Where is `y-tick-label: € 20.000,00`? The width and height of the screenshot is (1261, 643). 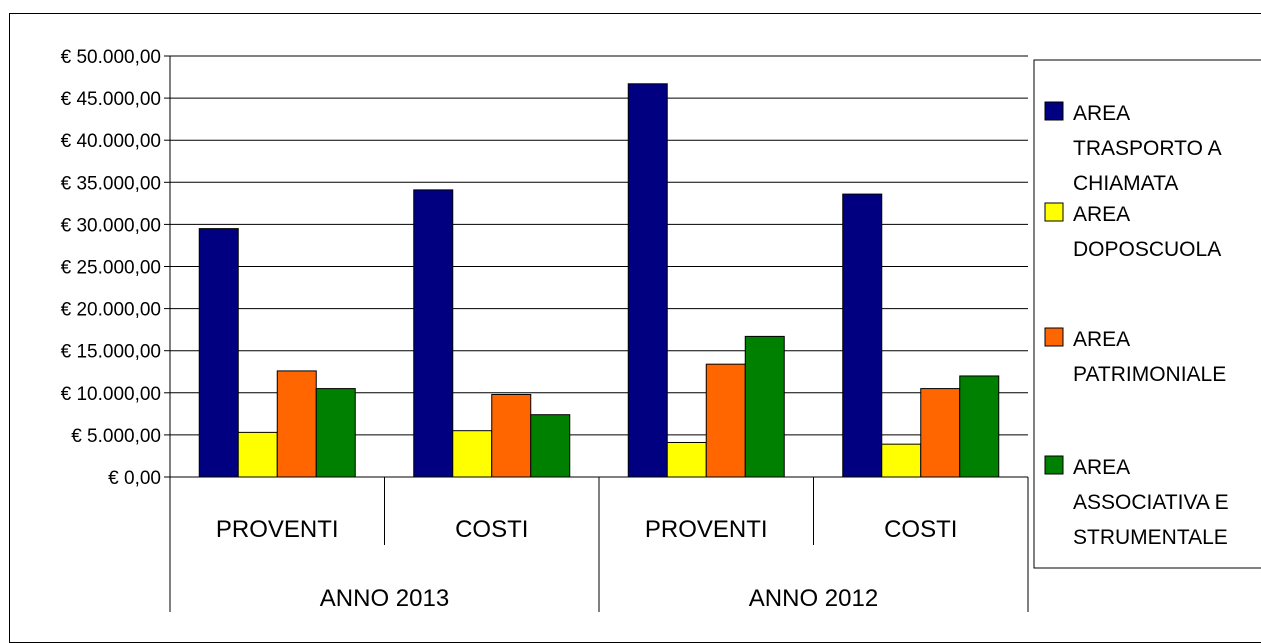 y-tick-label: € 20.000,00 is located at coordinates (111, 310).